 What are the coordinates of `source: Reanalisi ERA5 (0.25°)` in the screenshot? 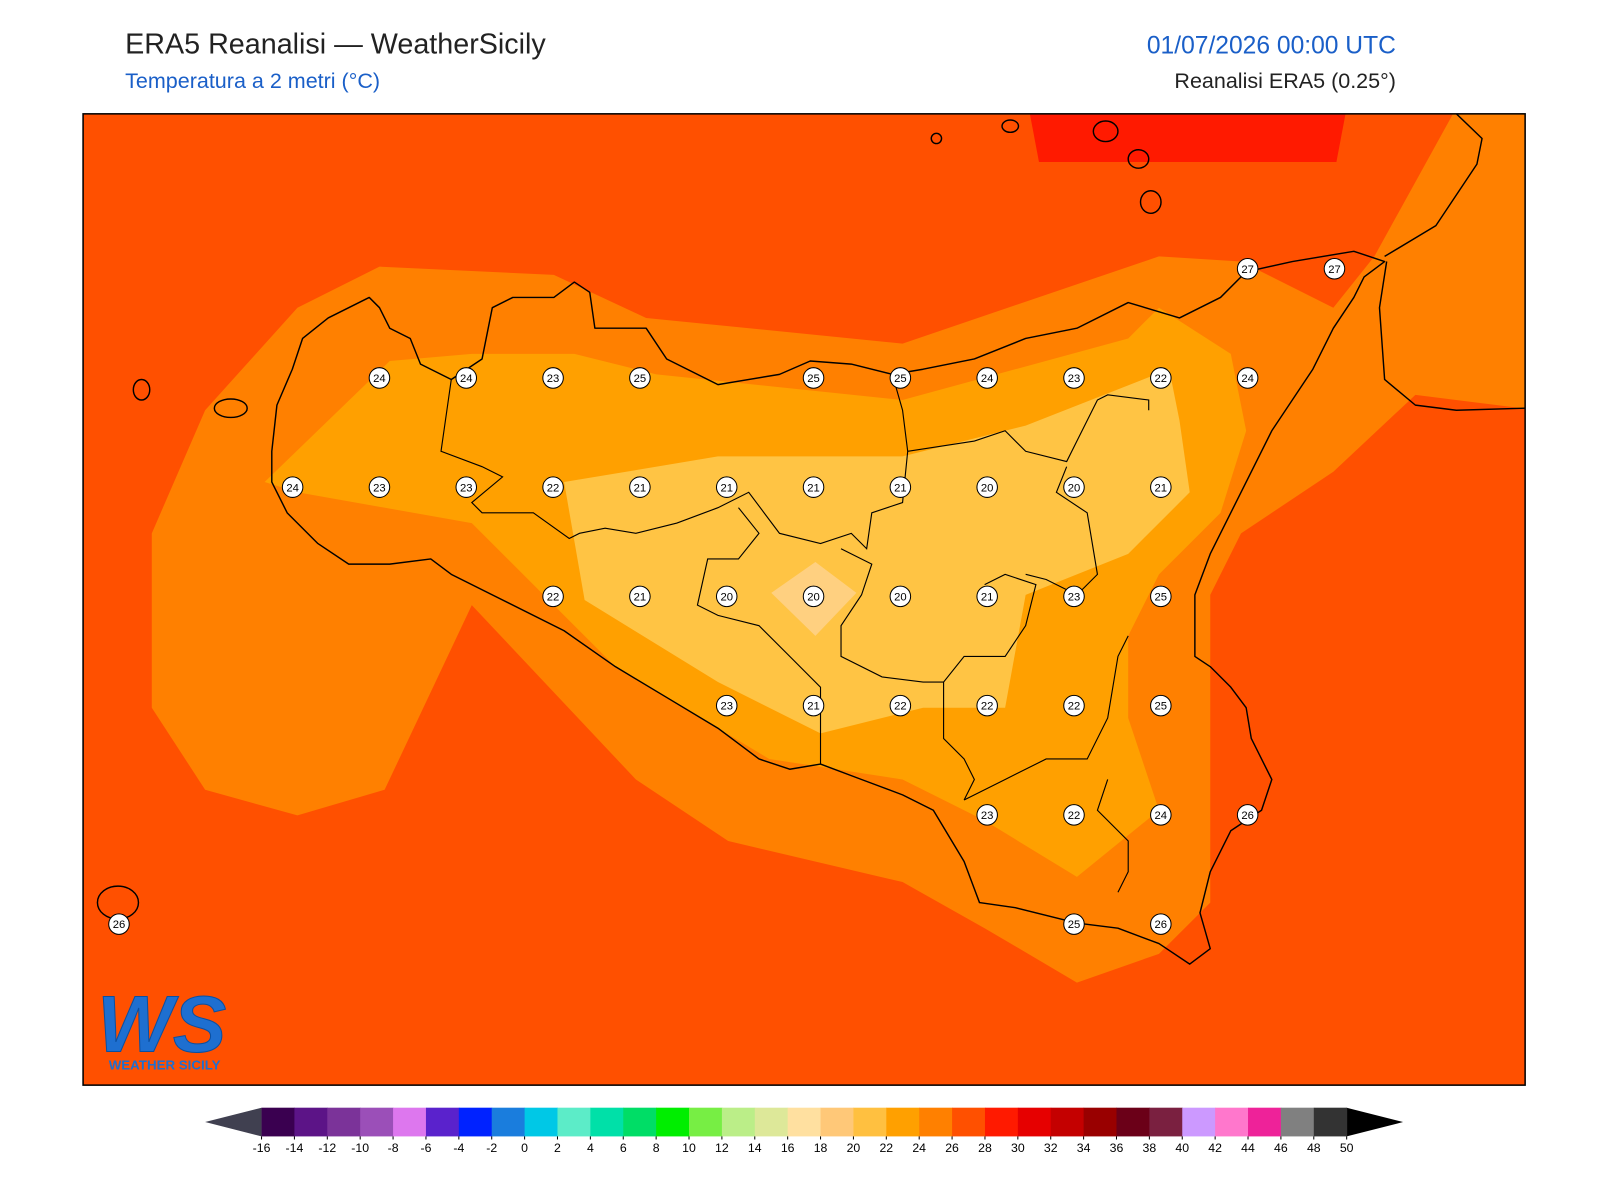 It's located at (1284, 81).